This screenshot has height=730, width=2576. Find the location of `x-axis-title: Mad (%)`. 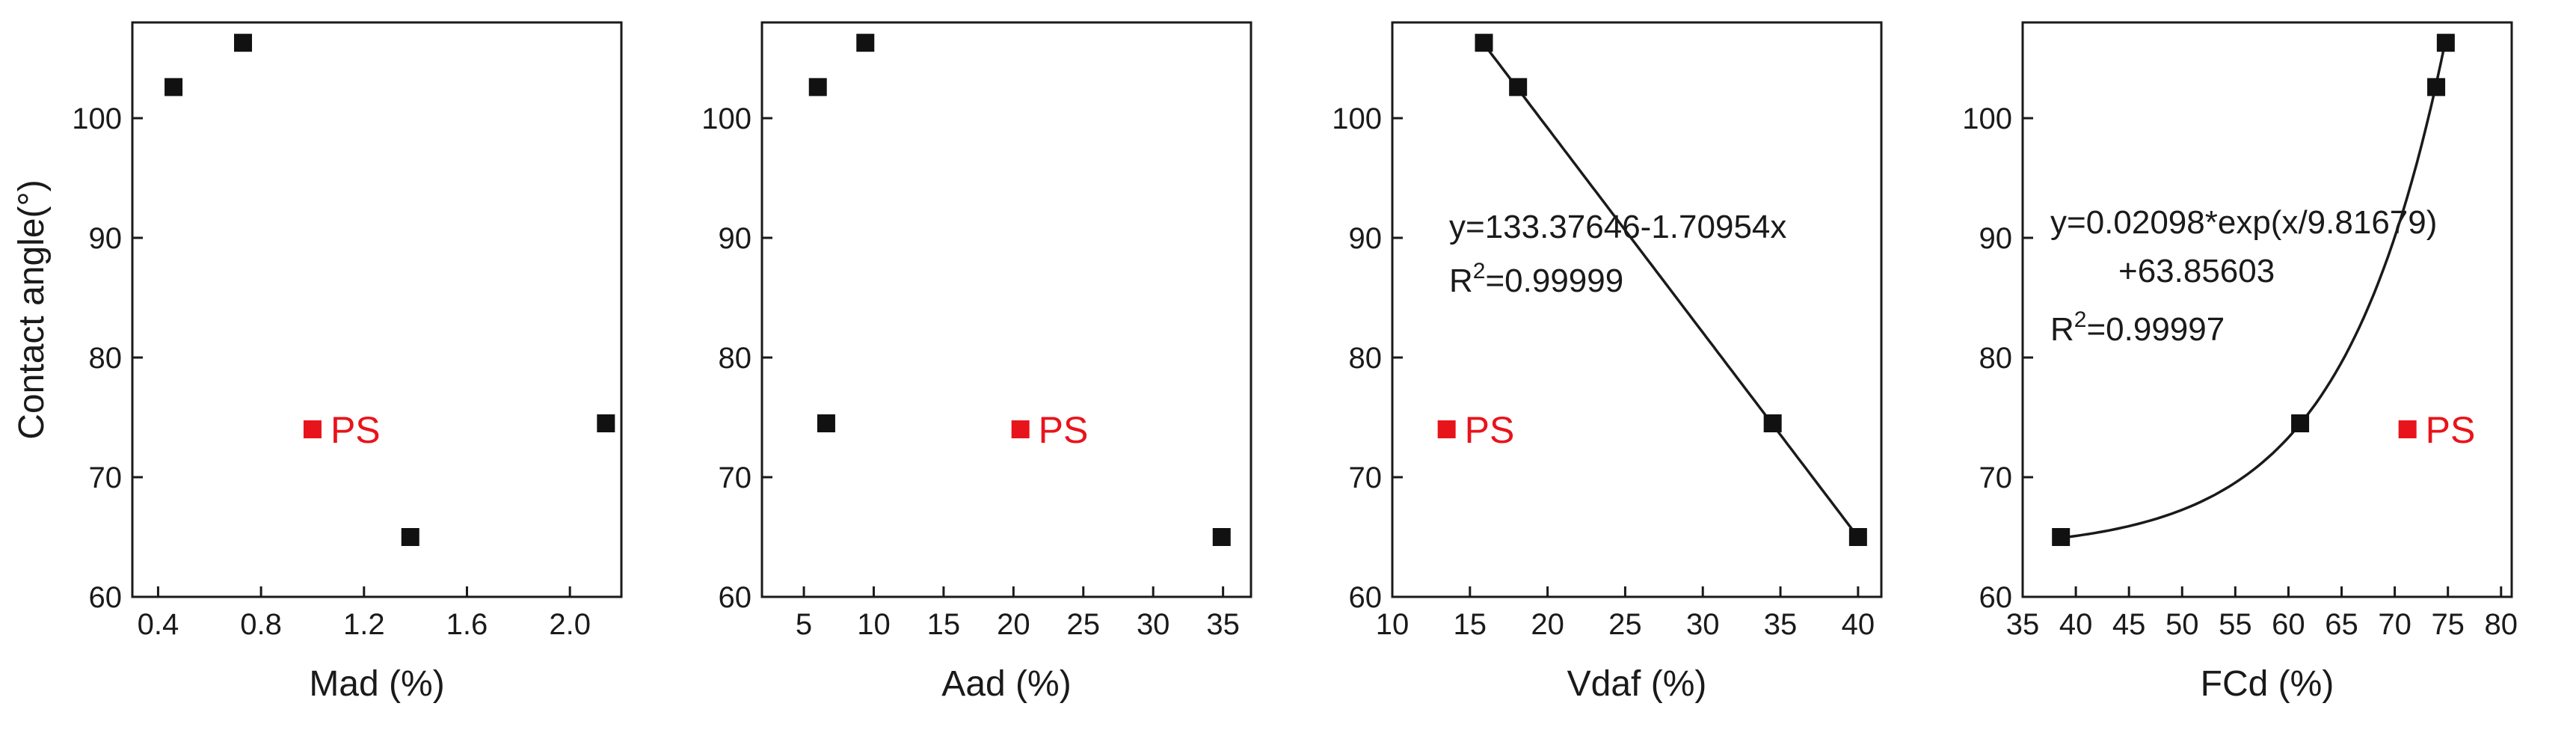

x-axis-title: Mad (%) is located at coordinates (376, 684).